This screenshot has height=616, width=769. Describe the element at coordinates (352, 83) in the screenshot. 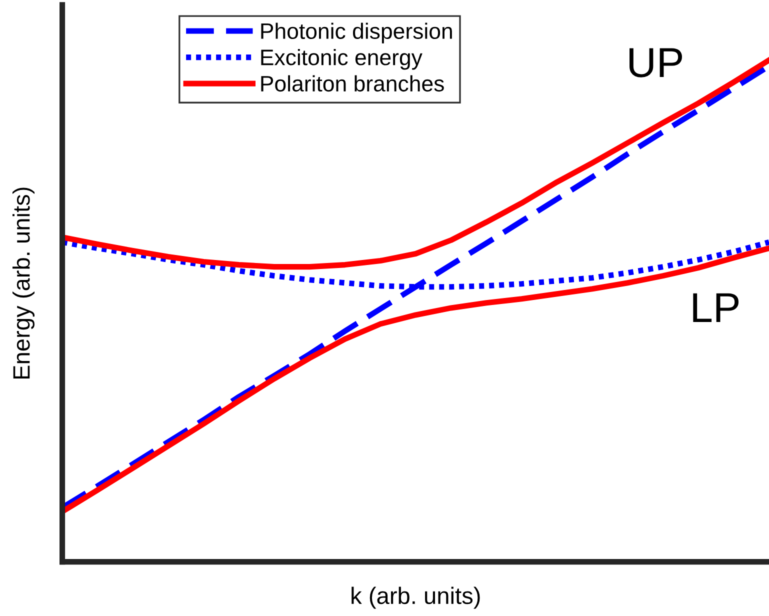

I see `legend-label: Polariton branches` at that location.